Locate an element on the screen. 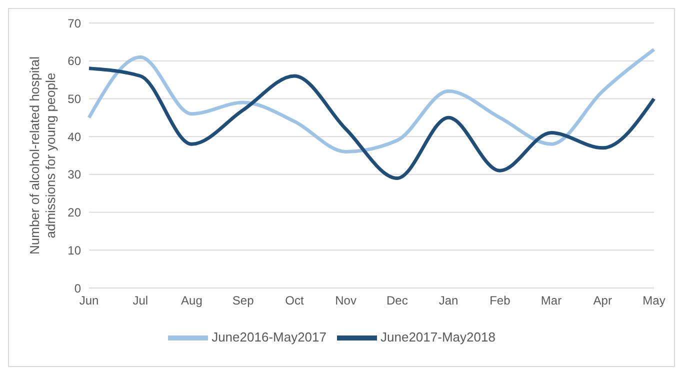 This screenshot has width=683, height=375. y-tick-label: 30 is located at coordinates (75, 175).